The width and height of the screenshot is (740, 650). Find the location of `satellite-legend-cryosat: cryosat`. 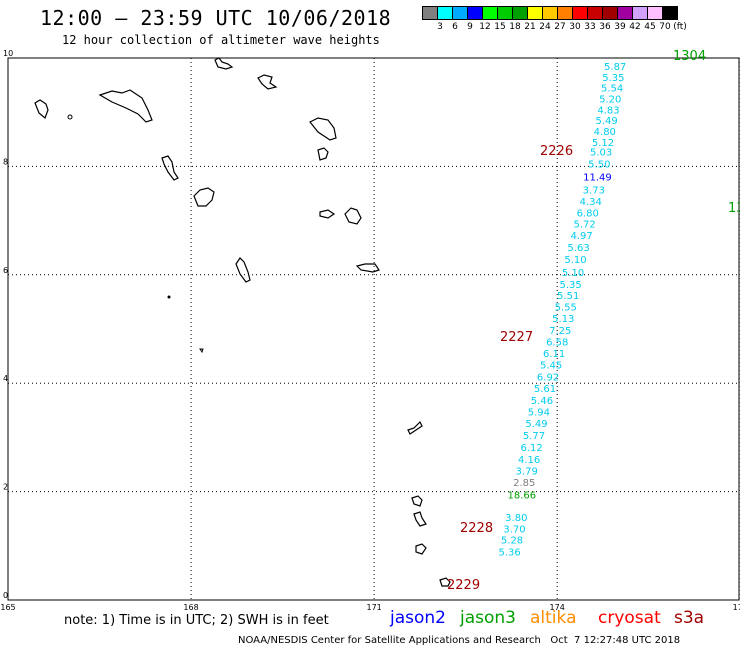

satellite-legend-cryosat: cryosat is located at coordinates (629, 618).